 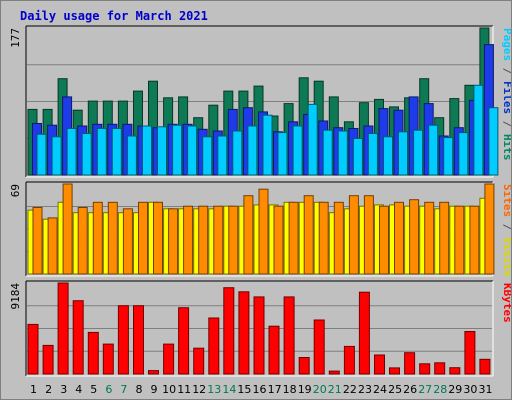 I want to click on x-tick-label-day-8: 8, so click(x=139, y=389).